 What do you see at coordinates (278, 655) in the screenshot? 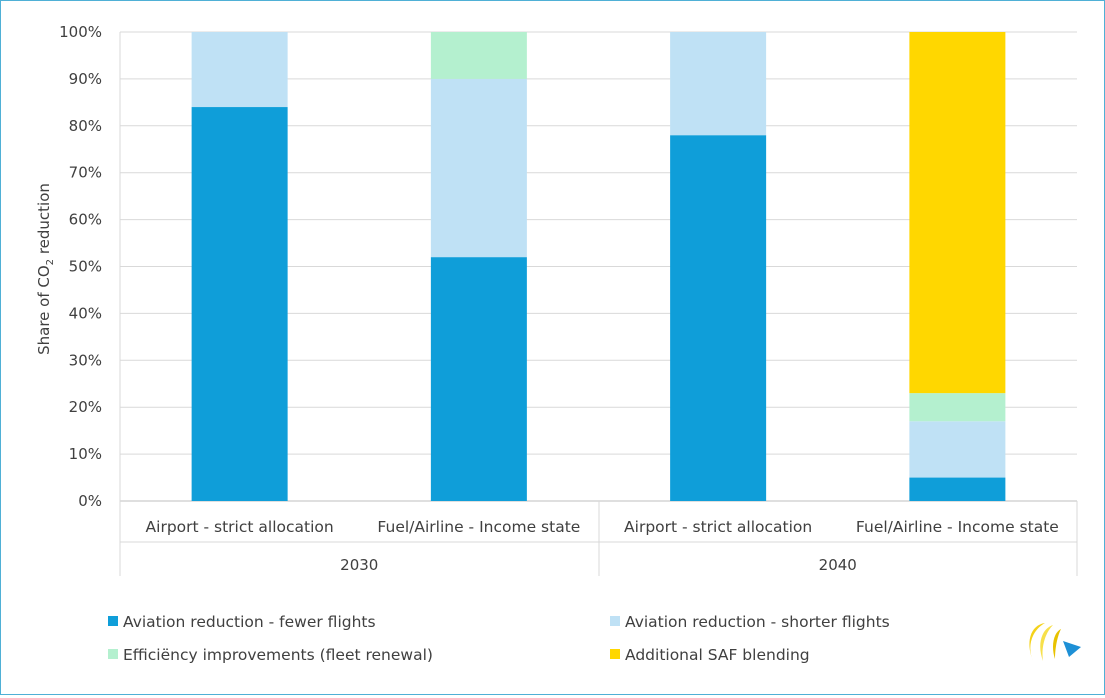
I see `legend-label: Efficiëncy improvements (fleet renewal)` at bounding box center [278, 655].